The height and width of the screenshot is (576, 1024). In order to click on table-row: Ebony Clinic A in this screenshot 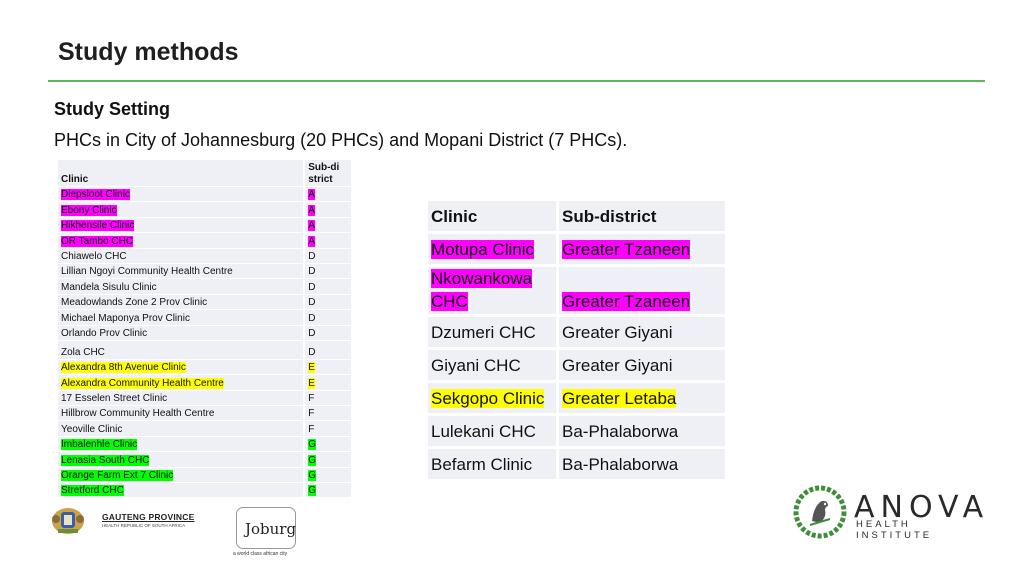, I will do `click(204, 209)`.